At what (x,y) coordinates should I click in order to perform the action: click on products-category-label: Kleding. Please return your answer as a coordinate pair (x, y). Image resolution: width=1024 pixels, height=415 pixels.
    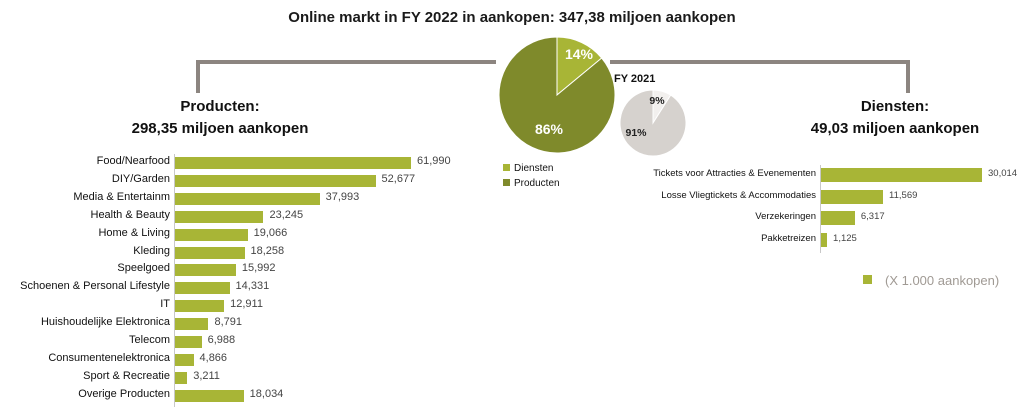
    Looking at the image, I should click on (151, 250).